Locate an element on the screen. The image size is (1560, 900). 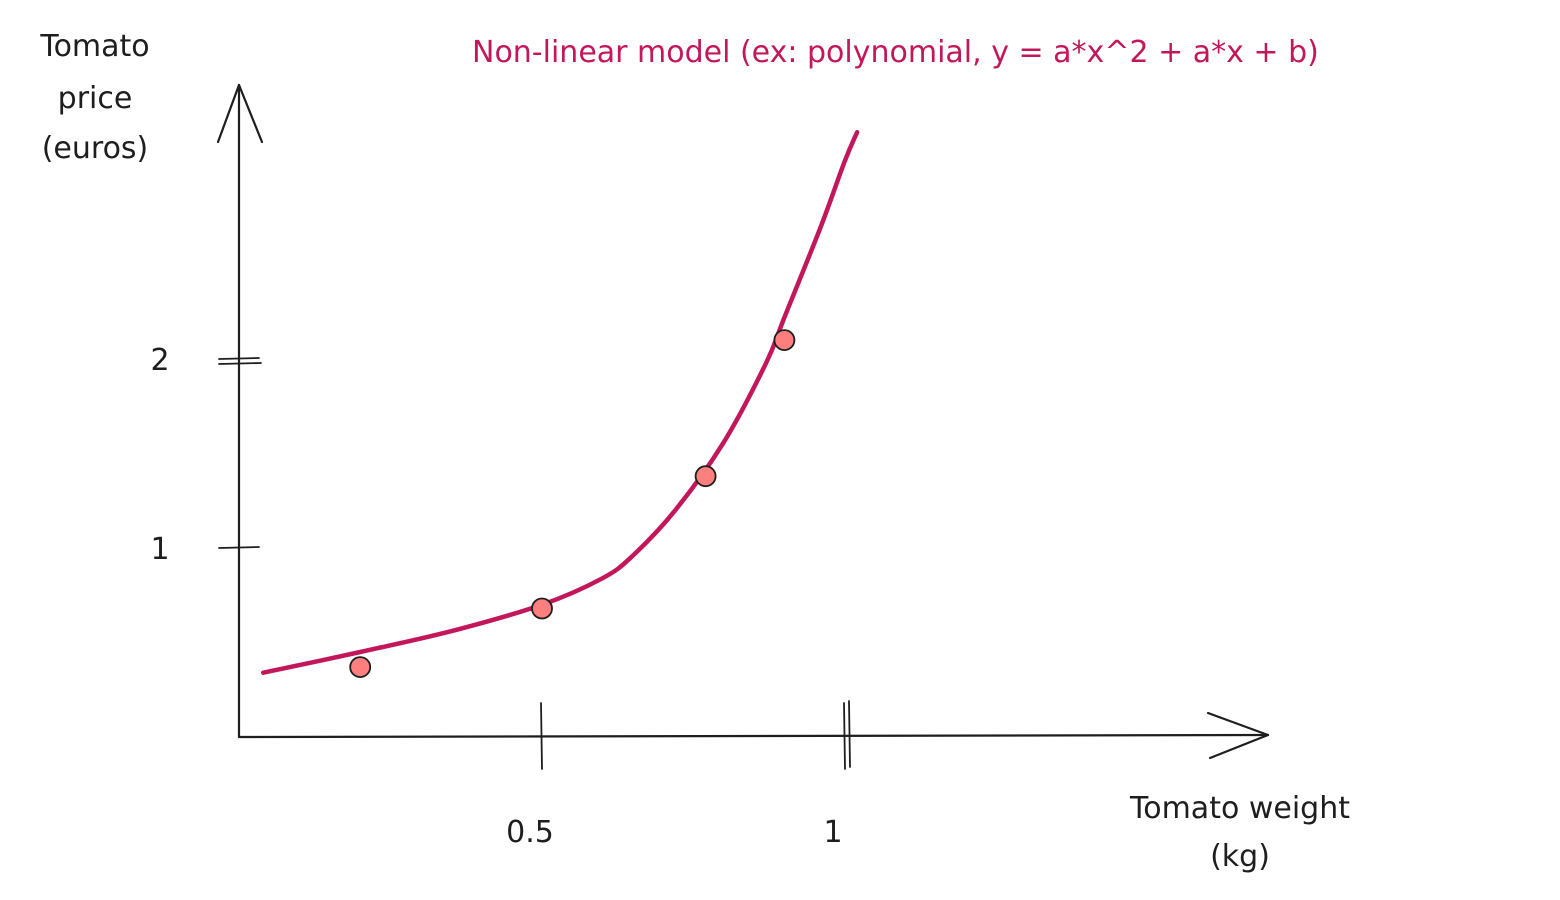
x-axis-label-line-1: Tomato weight is located at coordinates (1239, 808).